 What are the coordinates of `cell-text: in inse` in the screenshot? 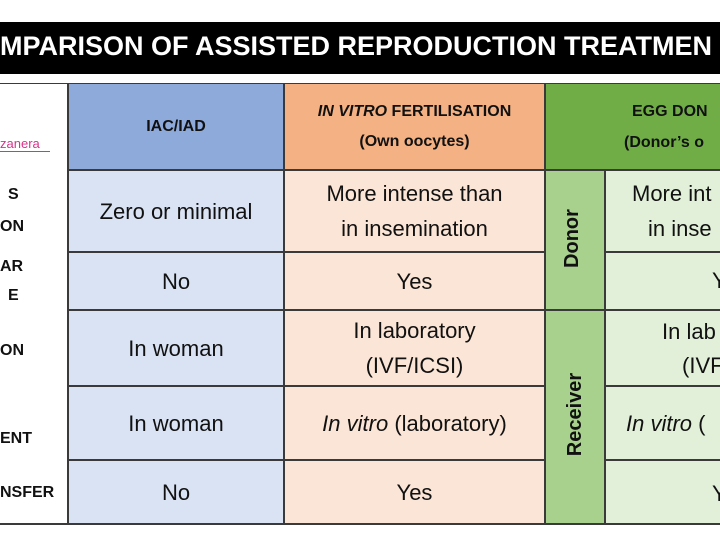 It's located at (680, 228).